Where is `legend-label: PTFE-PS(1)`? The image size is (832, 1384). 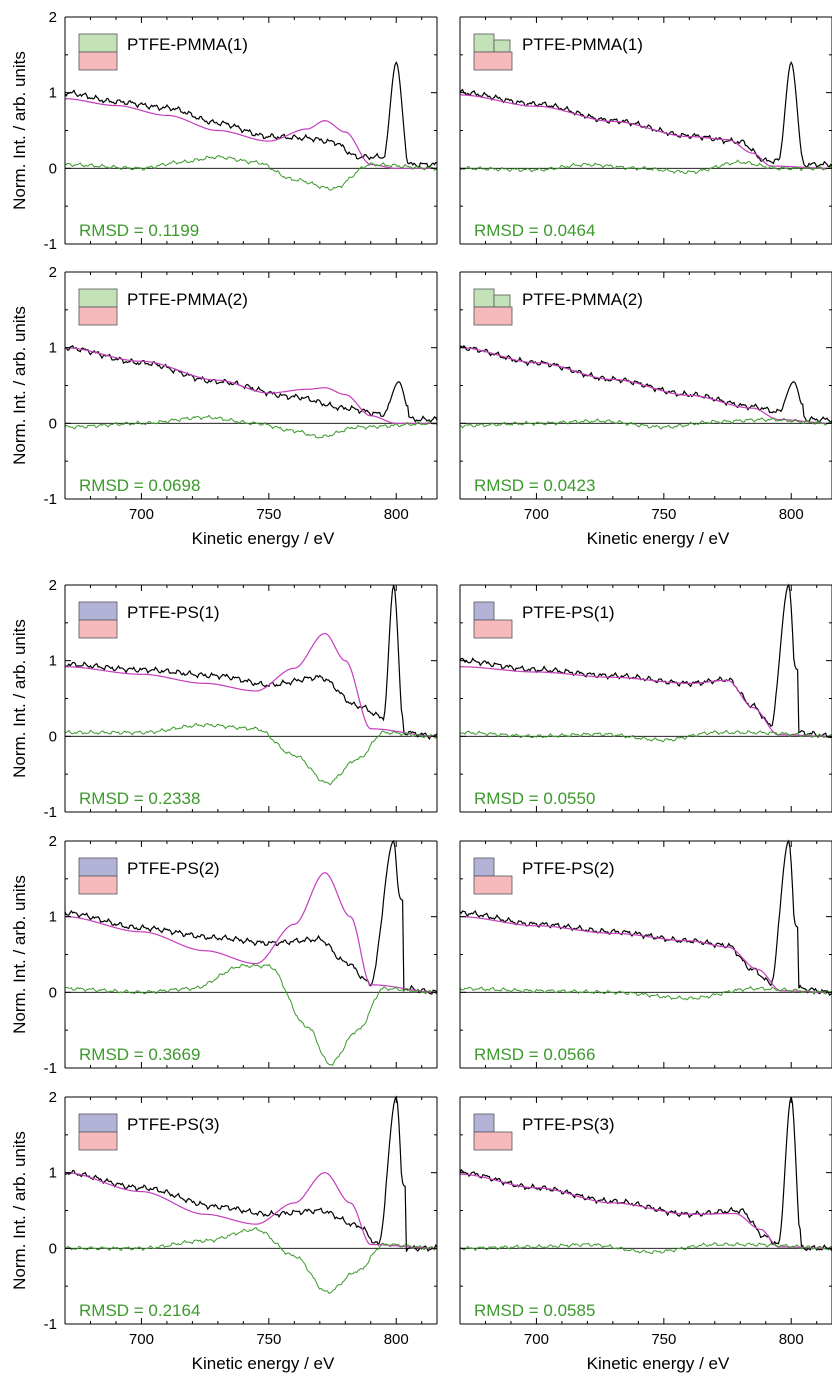
legend-label: PTFE-PS(1) is located at coordinates (173, 612).